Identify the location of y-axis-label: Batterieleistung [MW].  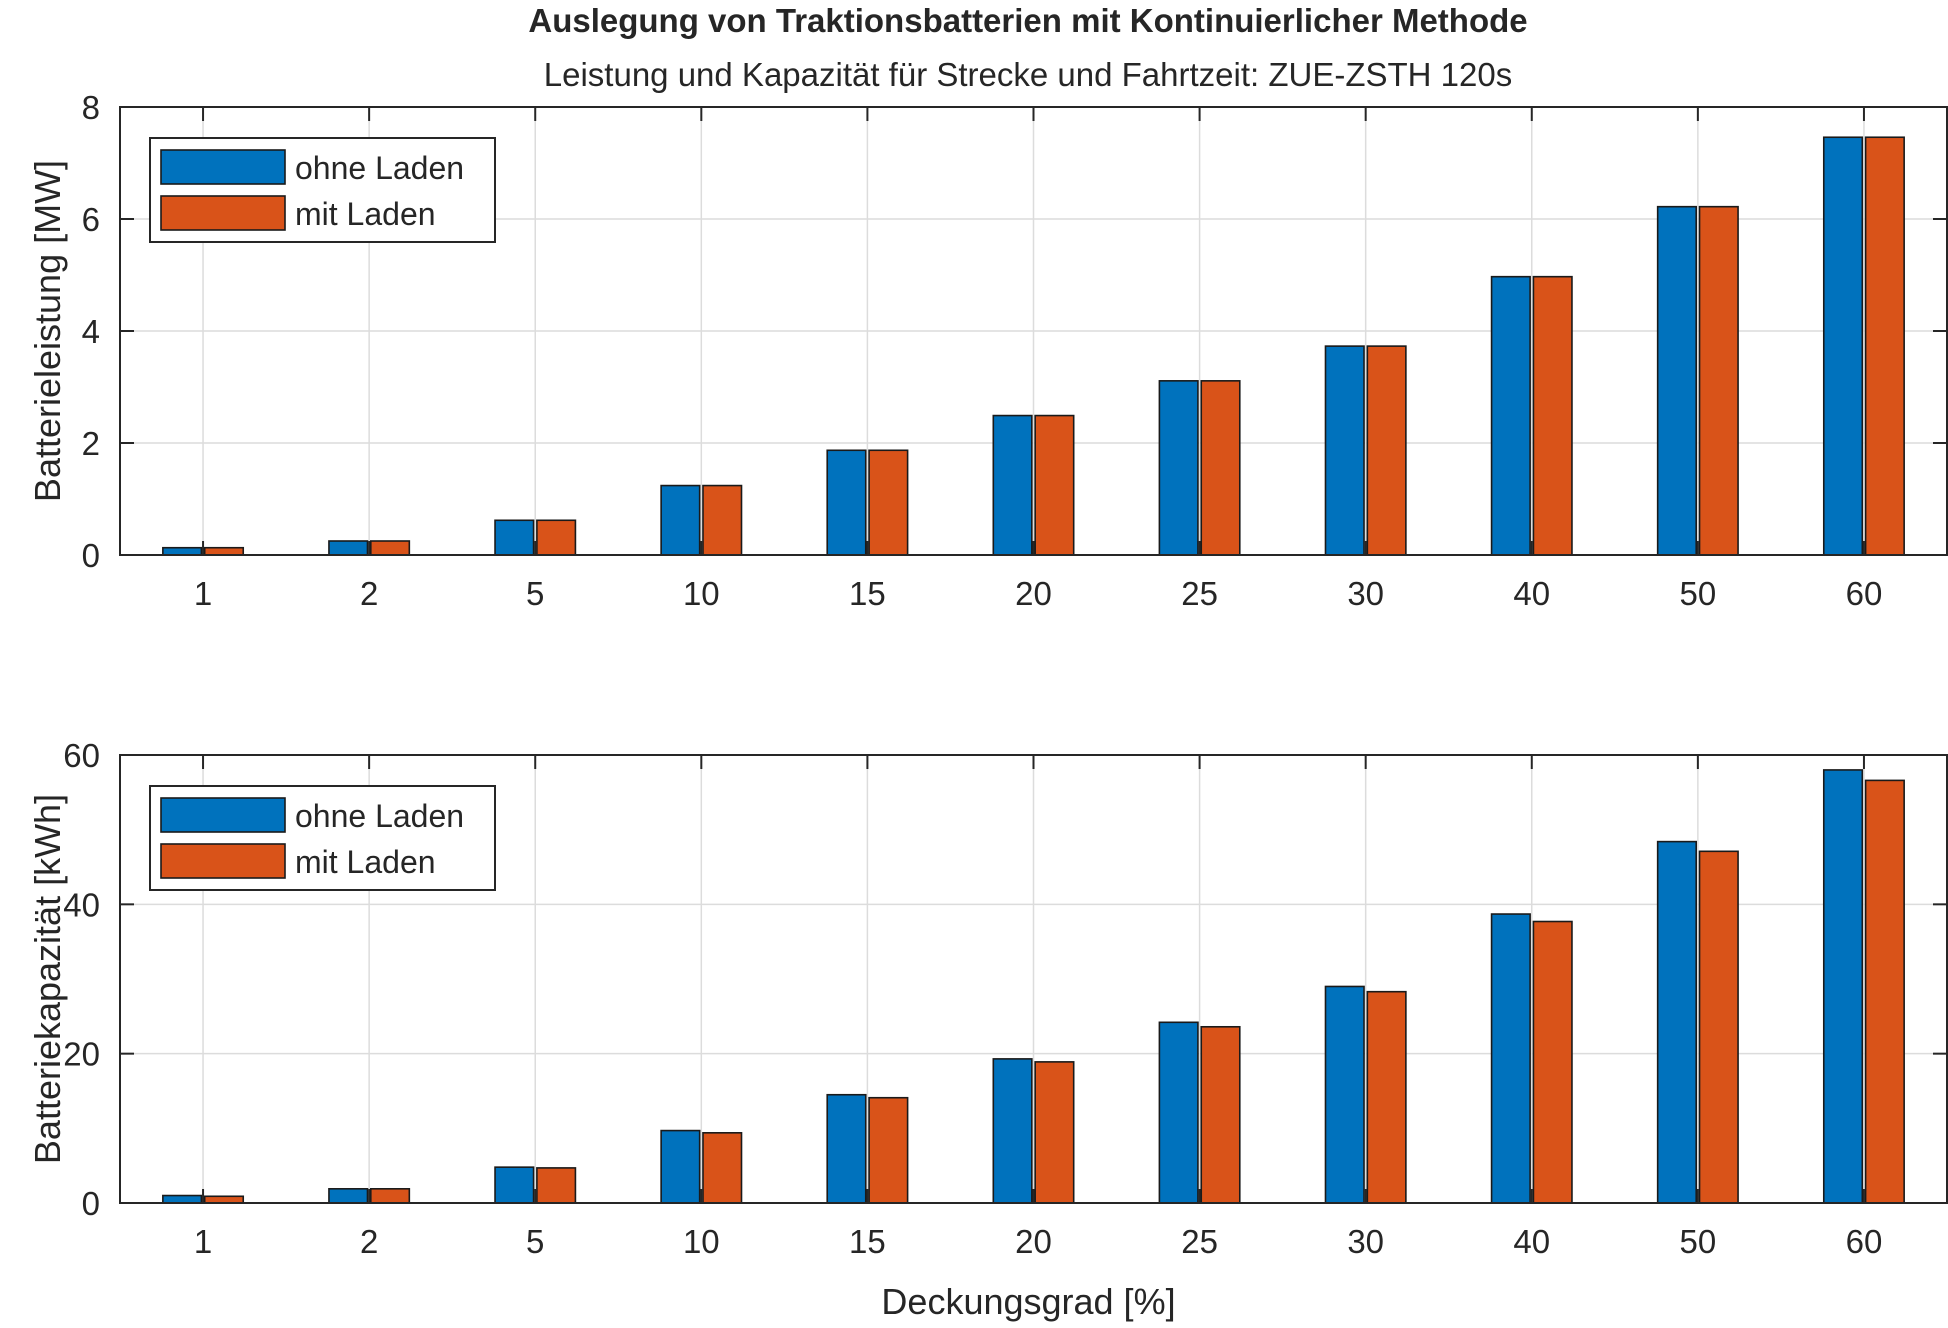
(47, 331).